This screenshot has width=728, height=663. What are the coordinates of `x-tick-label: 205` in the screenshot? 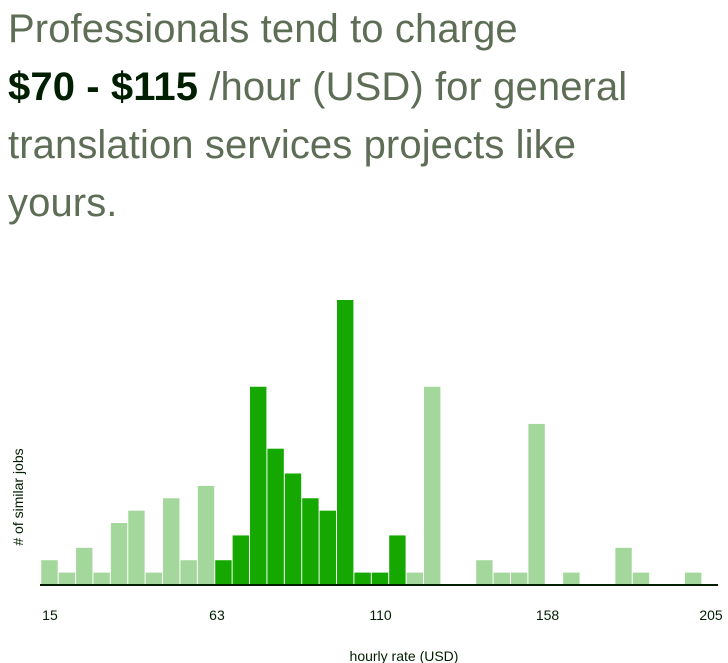 It's located at (711, 615).